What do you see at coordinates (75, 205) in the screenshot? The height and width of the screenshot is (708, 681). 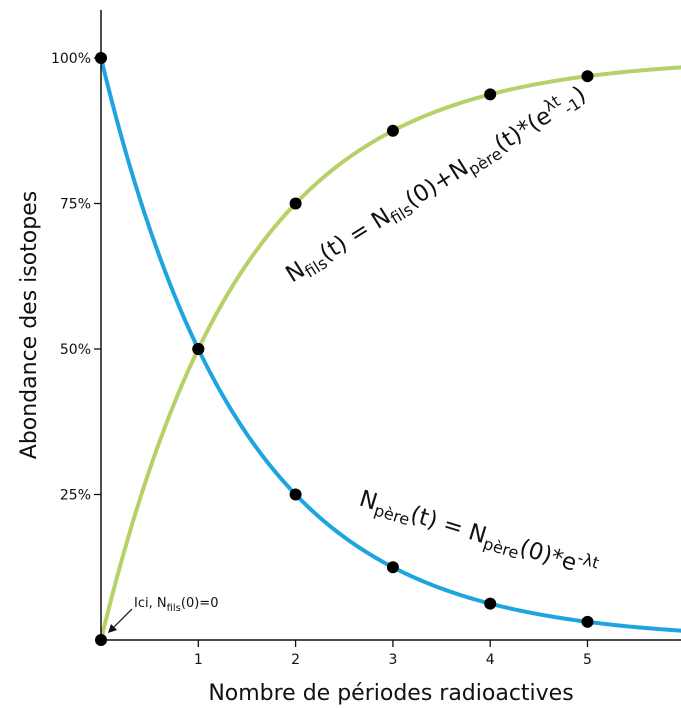 I see `y-tick-label-75: 75%` at bounding box center [75, 205].